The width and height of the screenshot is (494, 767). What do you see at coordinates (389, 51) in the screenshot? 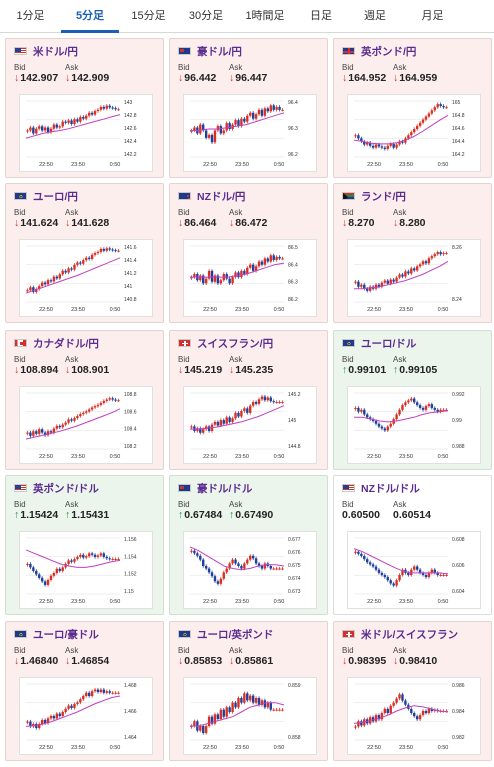
I see `pair-name-link: 英ポンド/円` at bounding box center [389, 51].